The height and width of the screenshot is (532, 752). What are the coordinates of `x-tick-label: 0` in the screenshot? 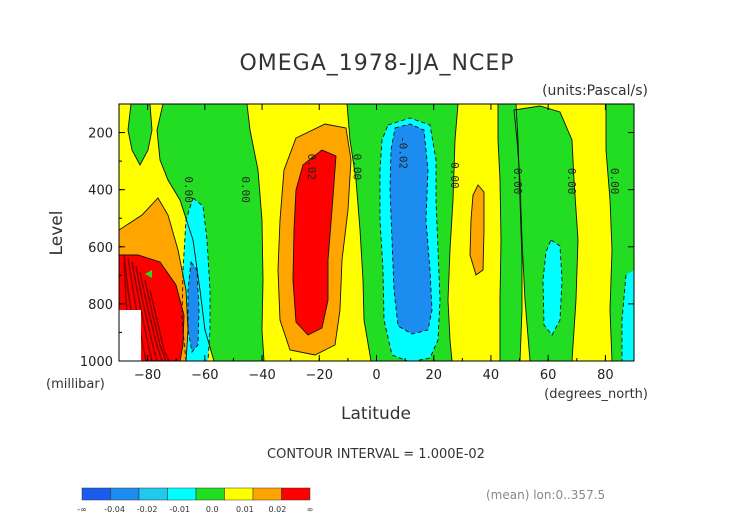 It's located at (376, 375).